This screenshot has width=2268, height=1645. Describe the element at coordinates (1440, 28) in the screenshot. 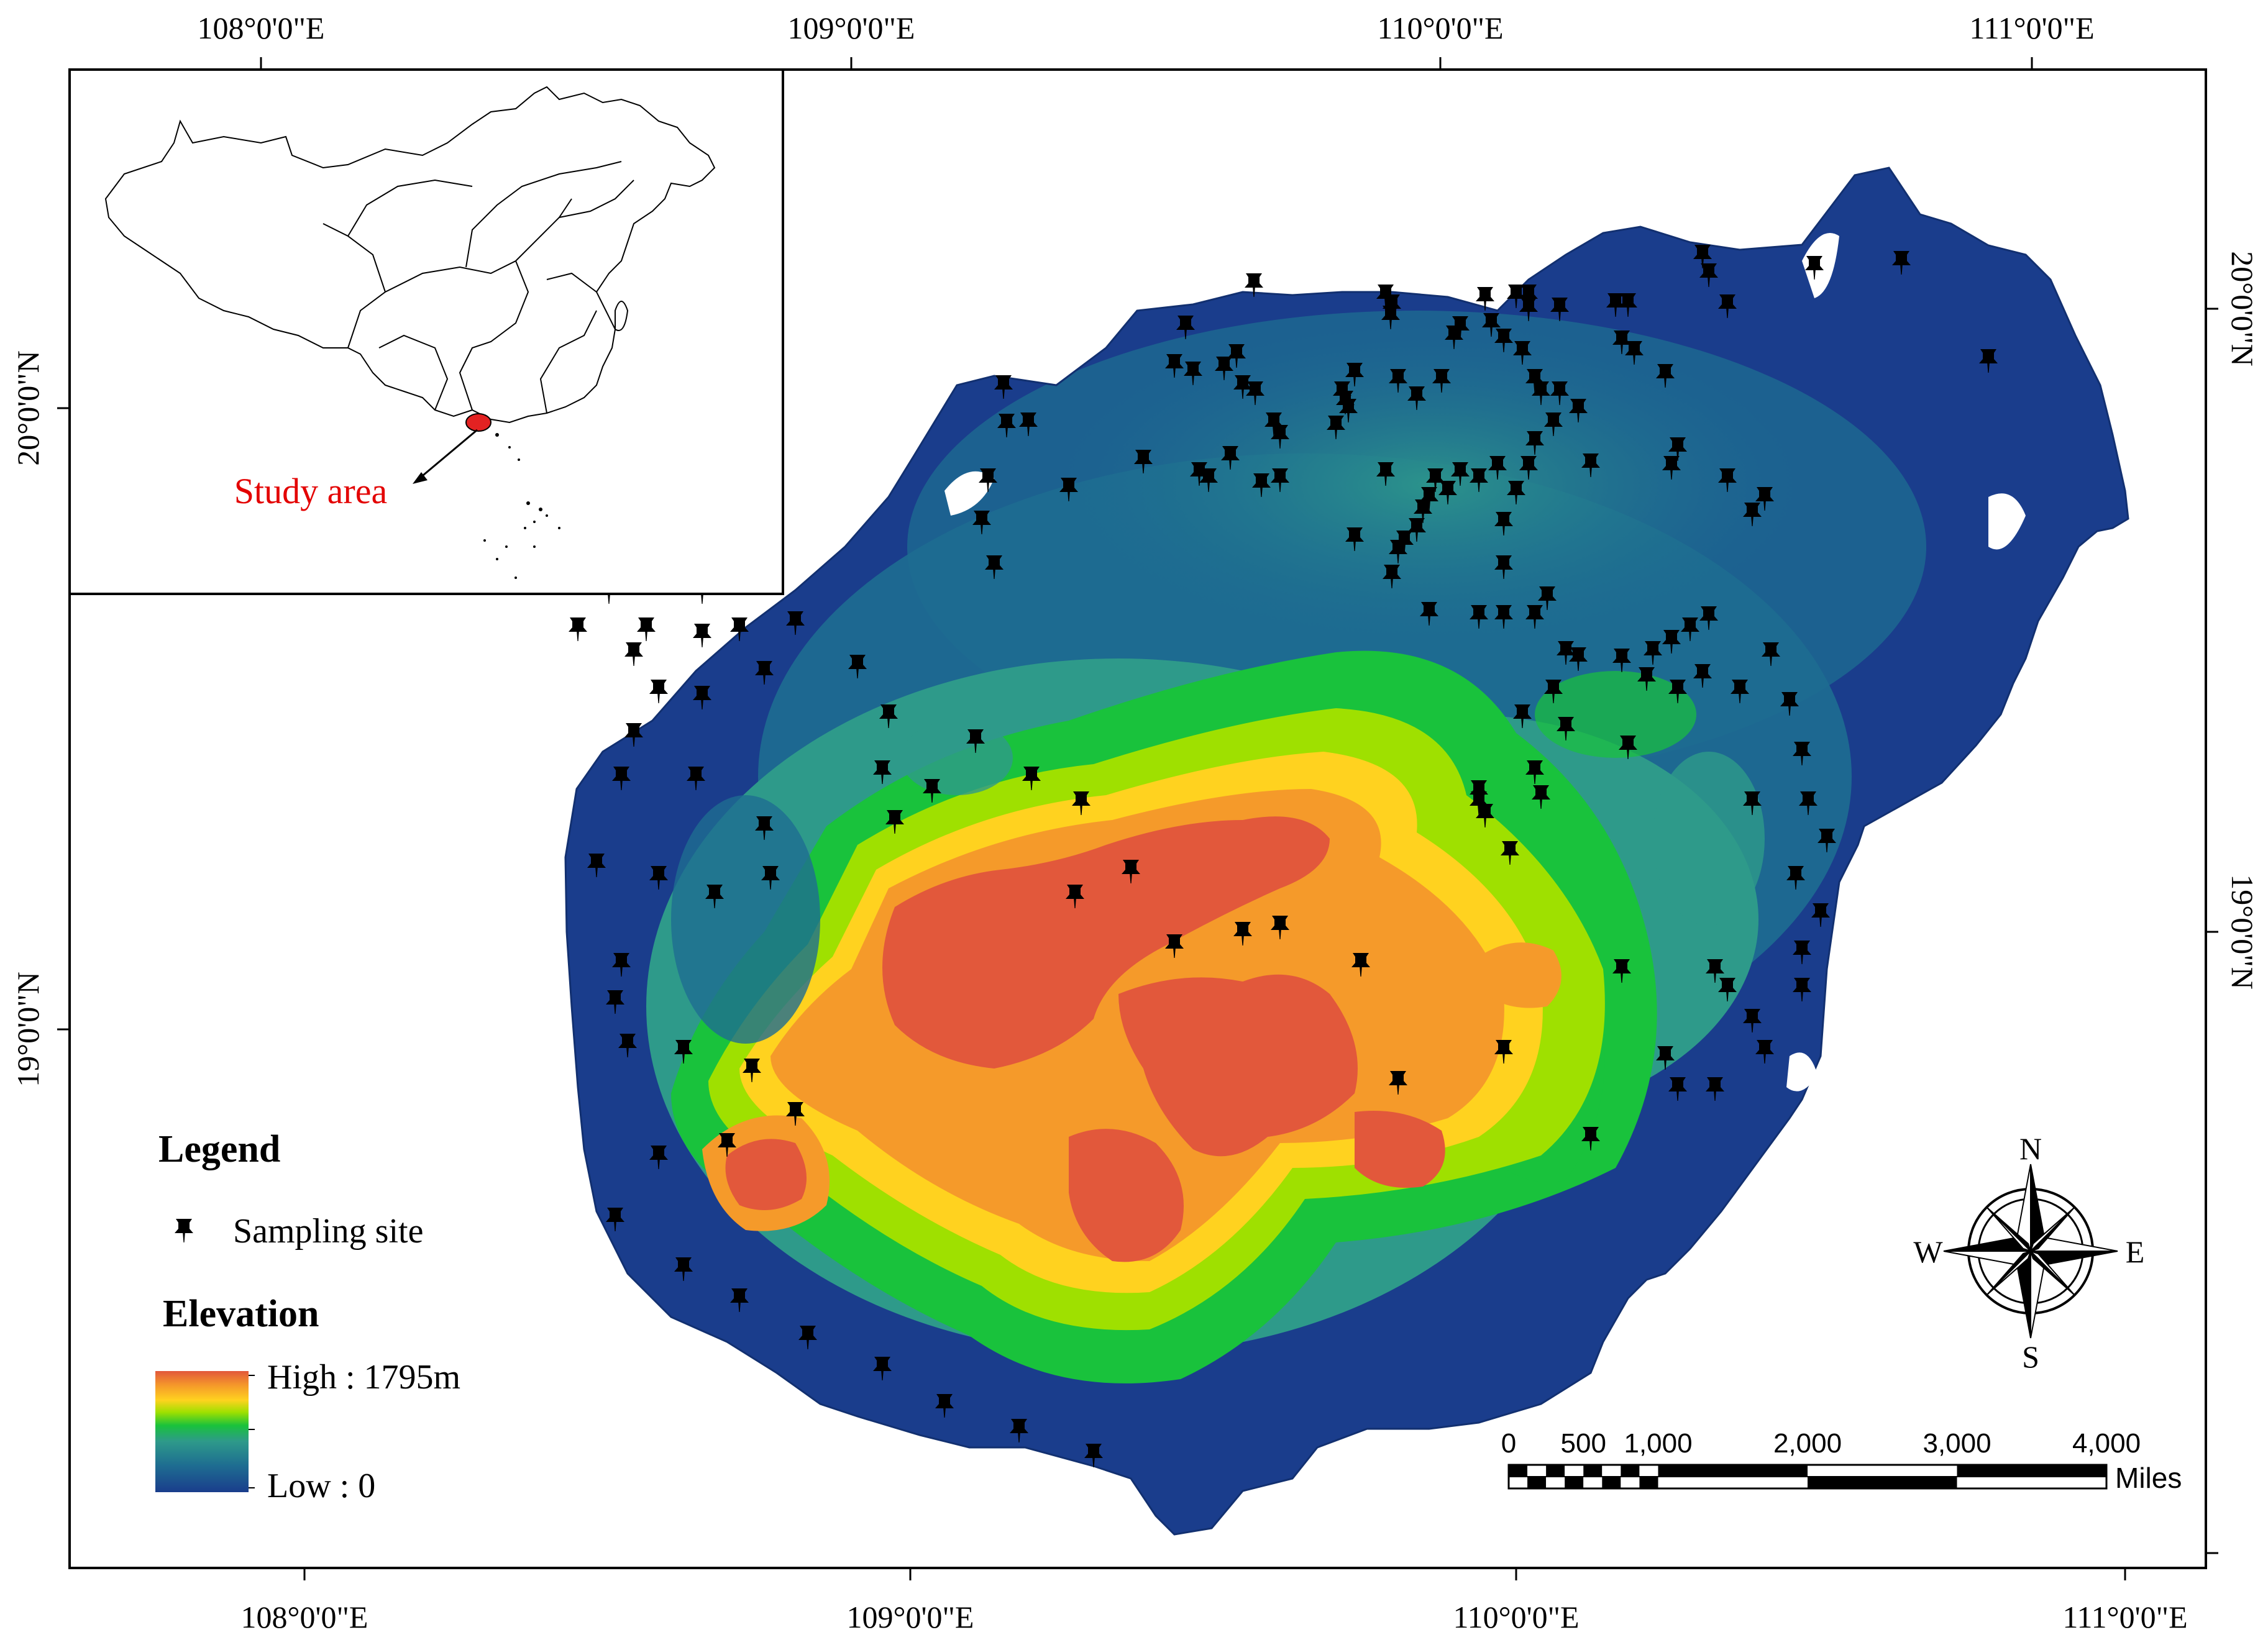

I see `top-label-110: 110°0'0"E` at that location.